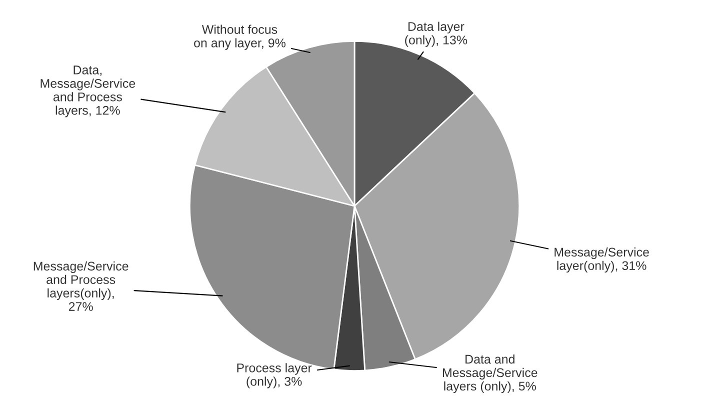  Describe the element at coordinates (274, 375) in the screenshot. I see `slice-label: Process layer (only), 3%` at that location.